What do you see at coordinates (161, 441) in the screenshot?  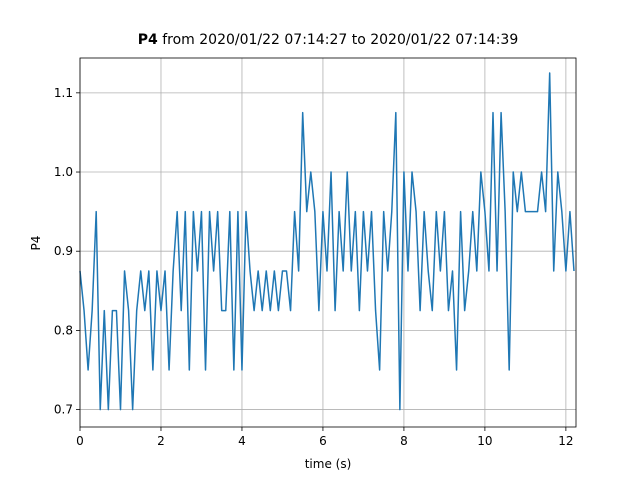 I see `x-tick-label: 2` at bounding box center [161, 441].